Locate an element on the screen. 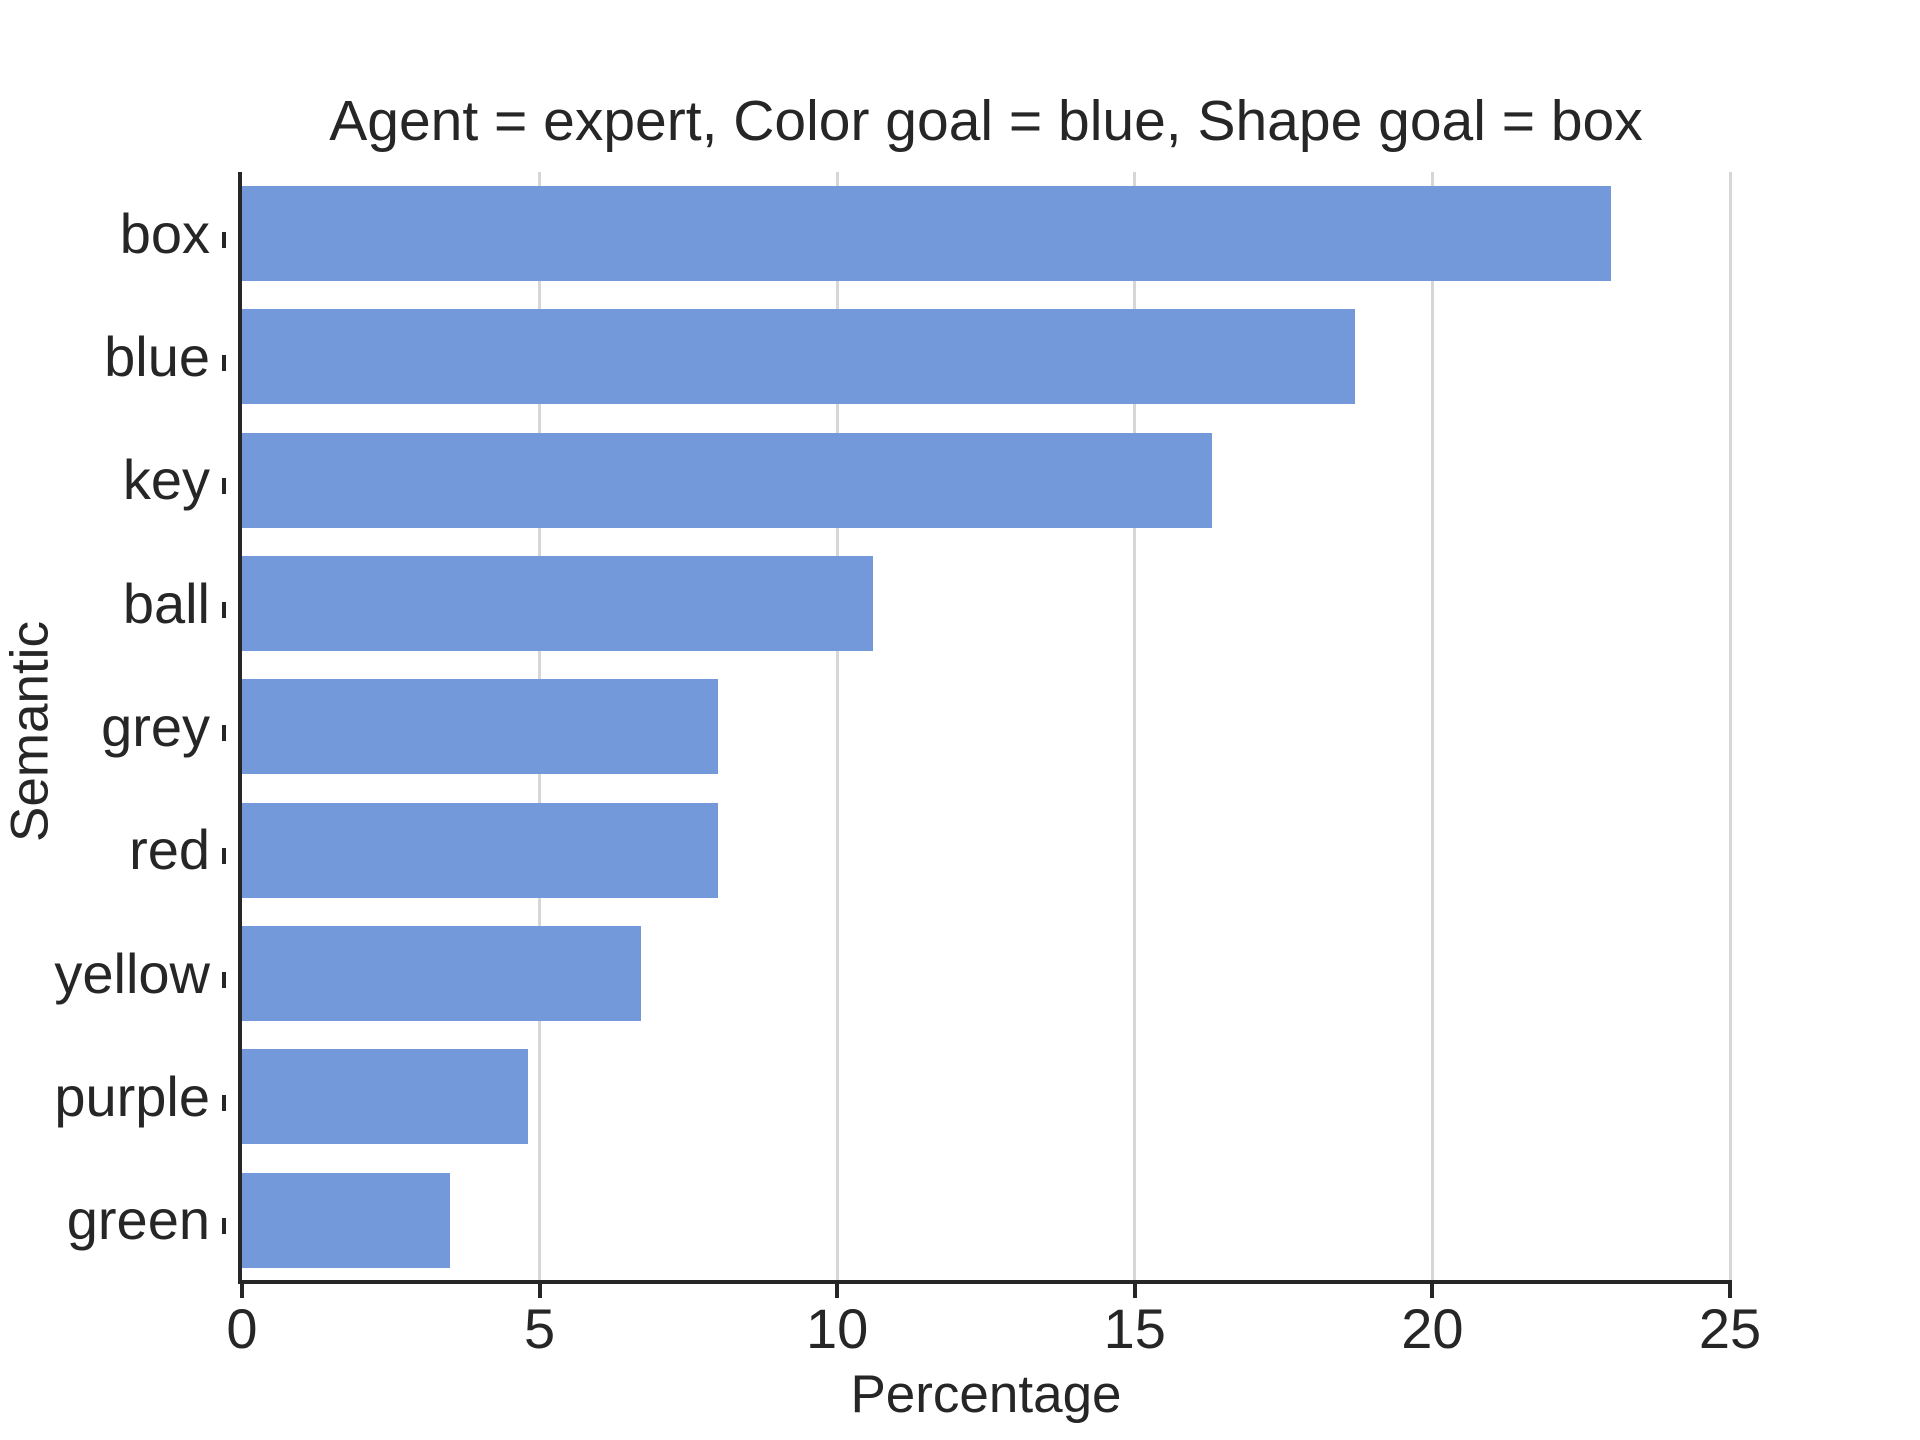 This screenshot has width=1920, height=1440. bar-box is located at coordinates (926, 234).